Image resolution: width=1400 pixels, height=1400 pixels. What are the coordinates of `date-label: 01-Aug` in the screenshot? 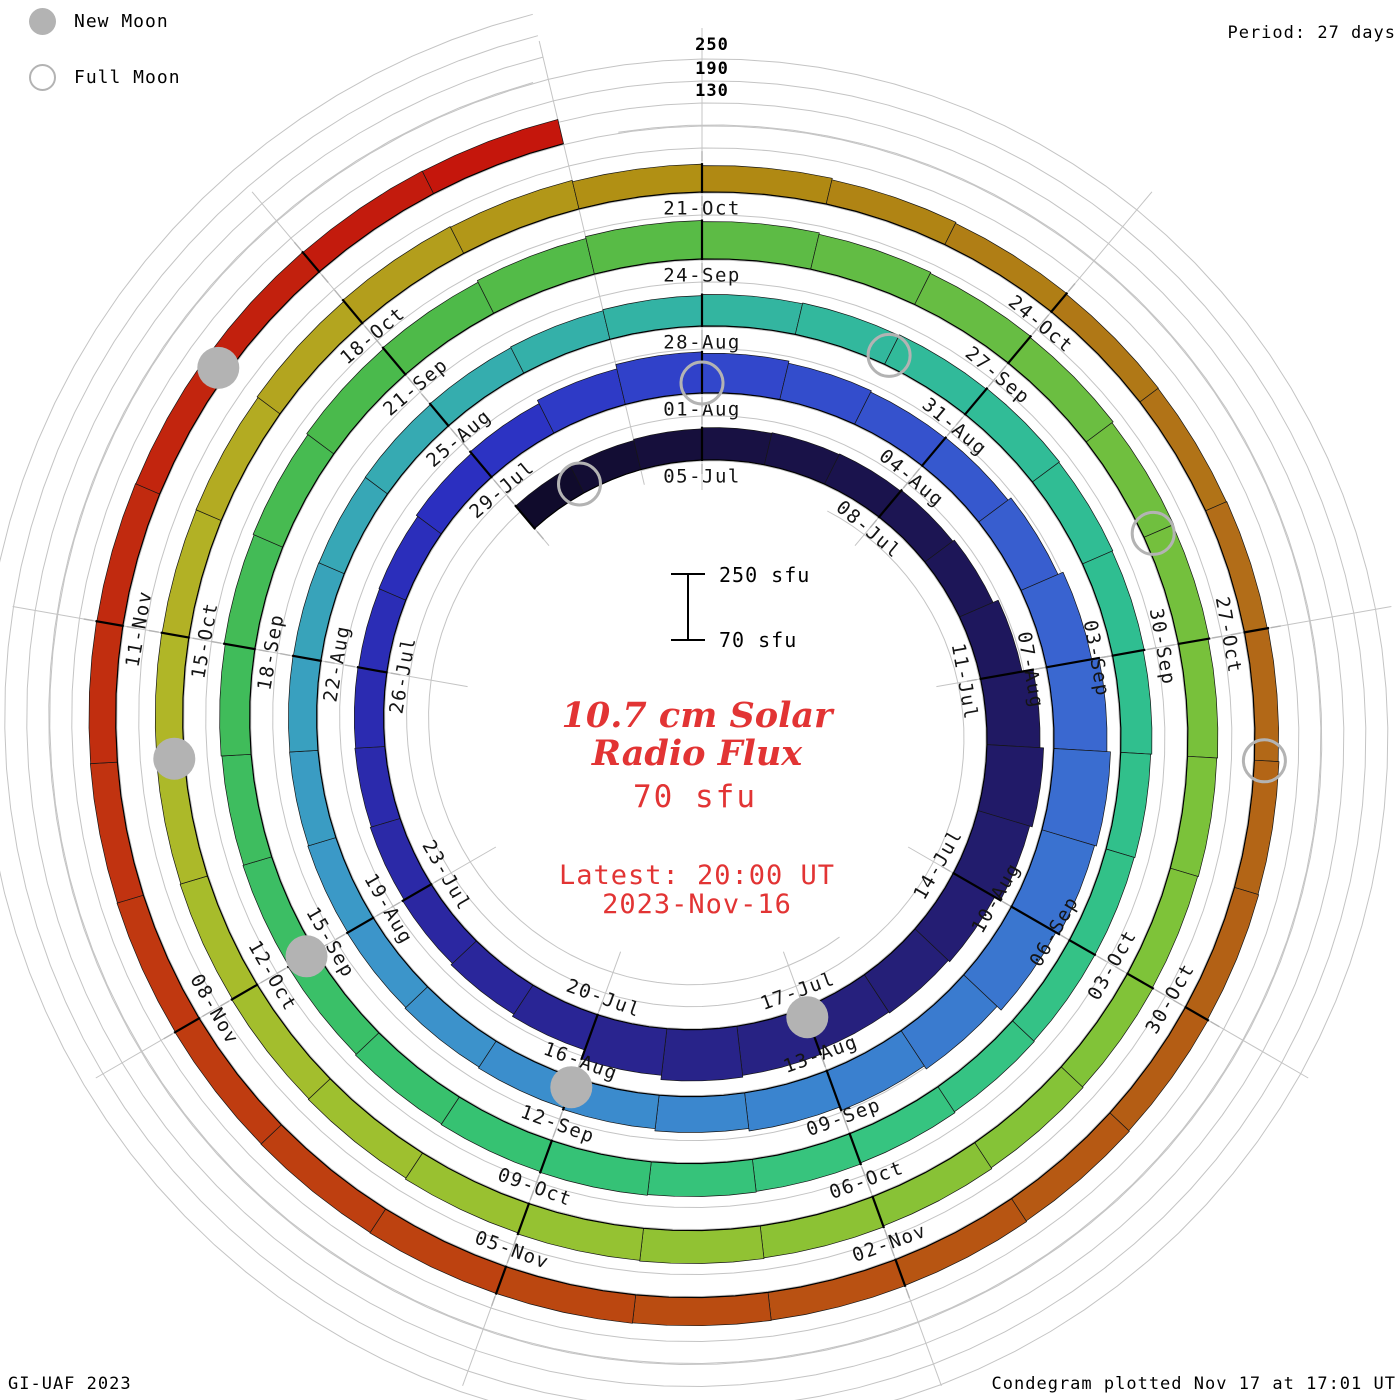 It's located at (702, 410).